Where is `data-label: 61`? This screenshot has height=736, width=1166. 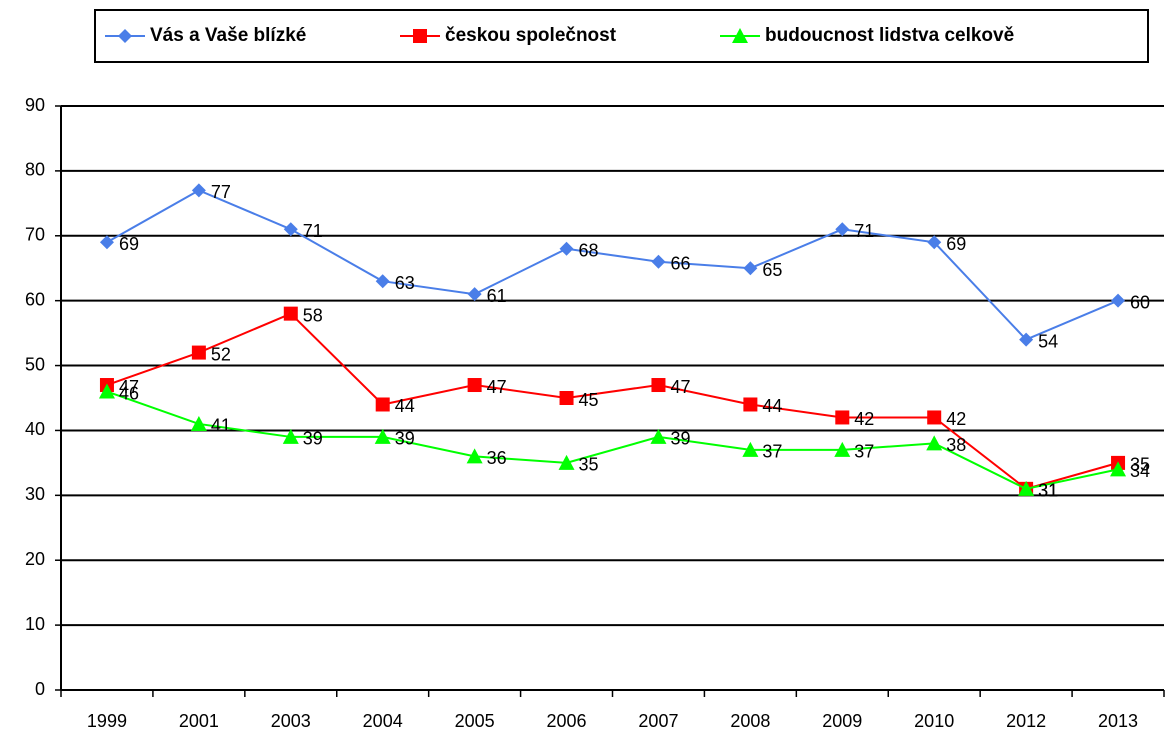
data-label: 61 is located at coordinates (497, 296).